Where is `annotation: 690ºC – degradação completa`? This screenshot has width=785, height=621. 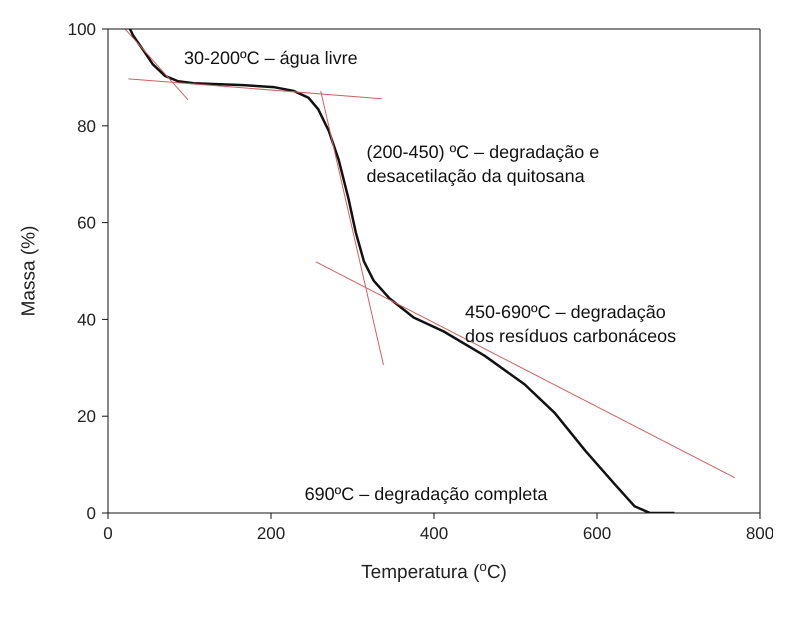 annotation: 690ºC – degradação completa is located at coordinates (426, 494).